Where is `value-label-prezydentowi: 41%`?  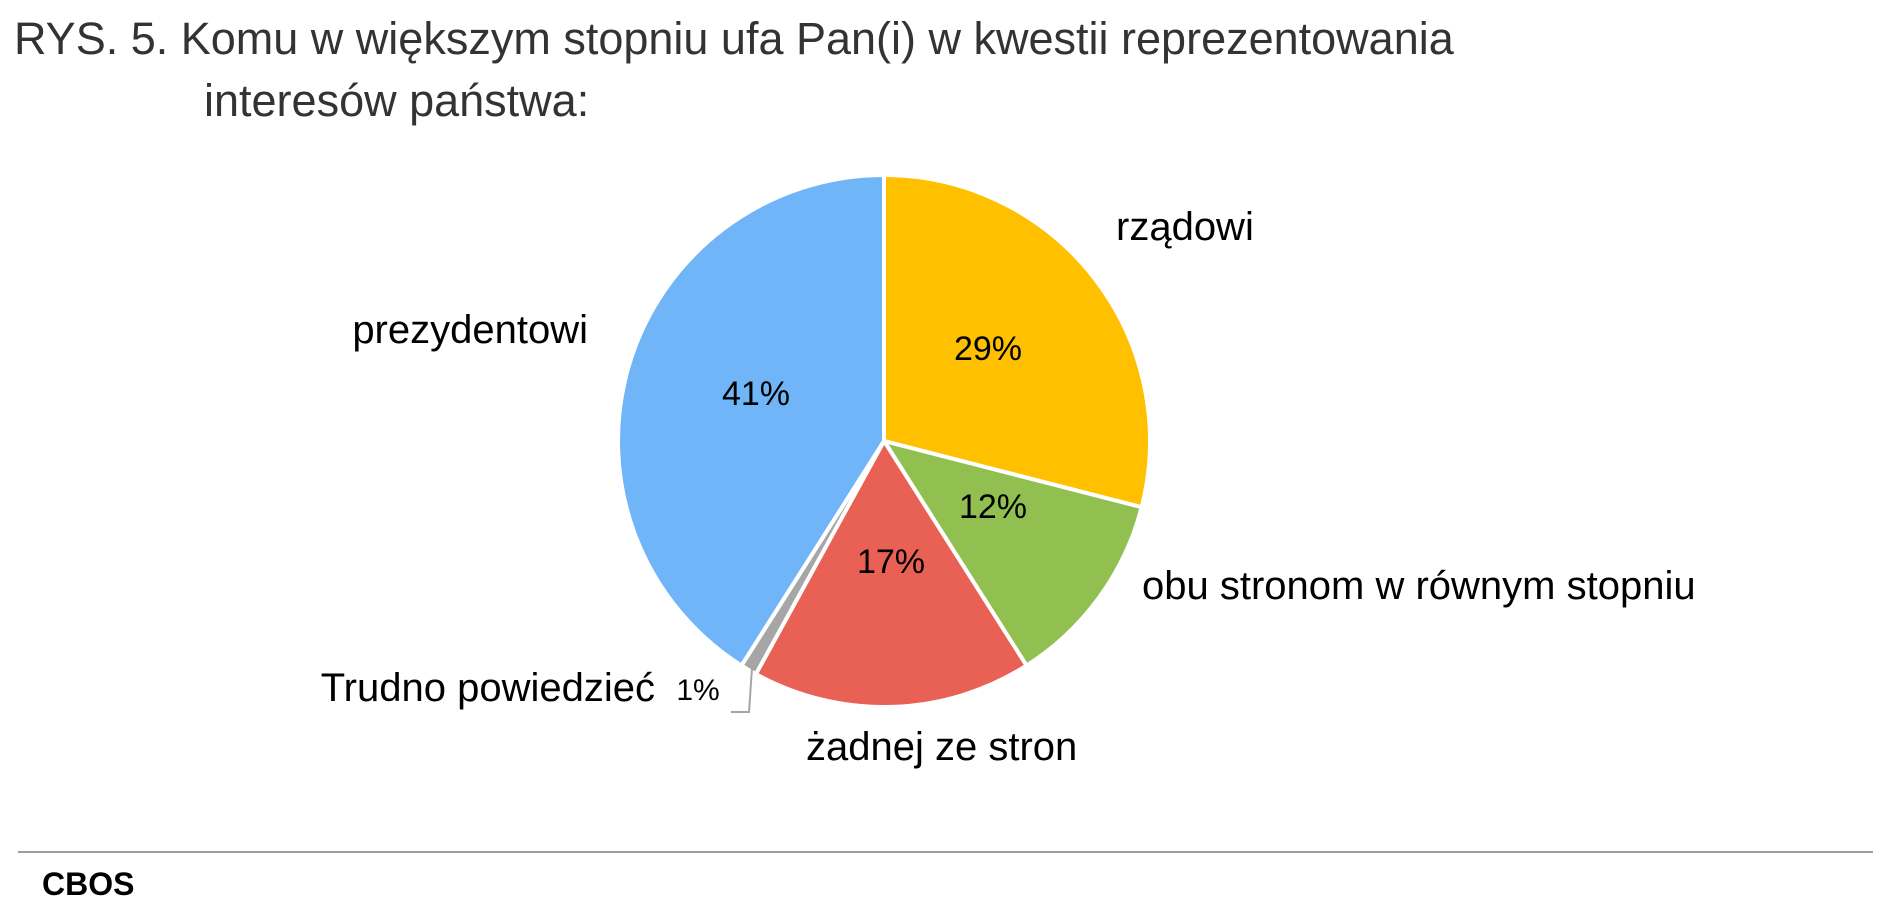
value-label-prezydentowi: 41% is located at coordinates (756, 394).